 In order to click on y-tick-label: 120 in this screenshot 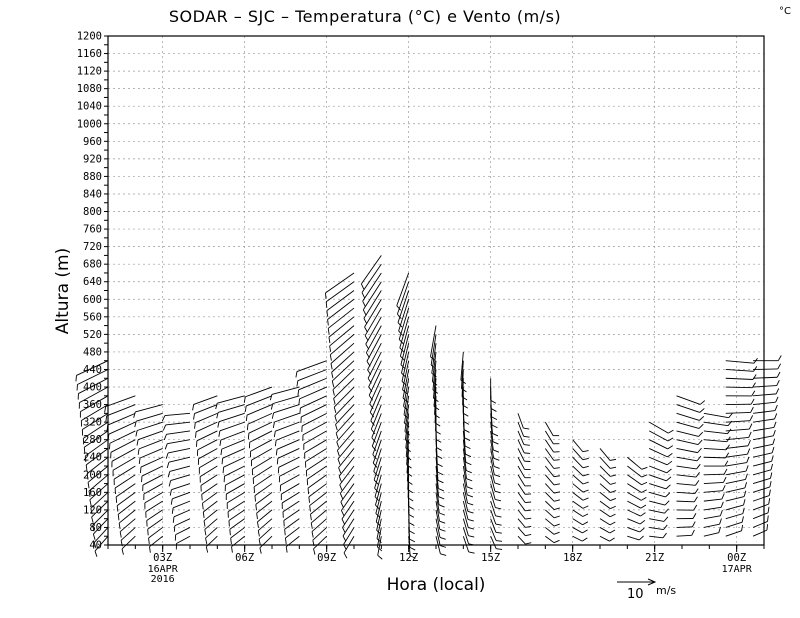, I will do `click(92, 510)`.